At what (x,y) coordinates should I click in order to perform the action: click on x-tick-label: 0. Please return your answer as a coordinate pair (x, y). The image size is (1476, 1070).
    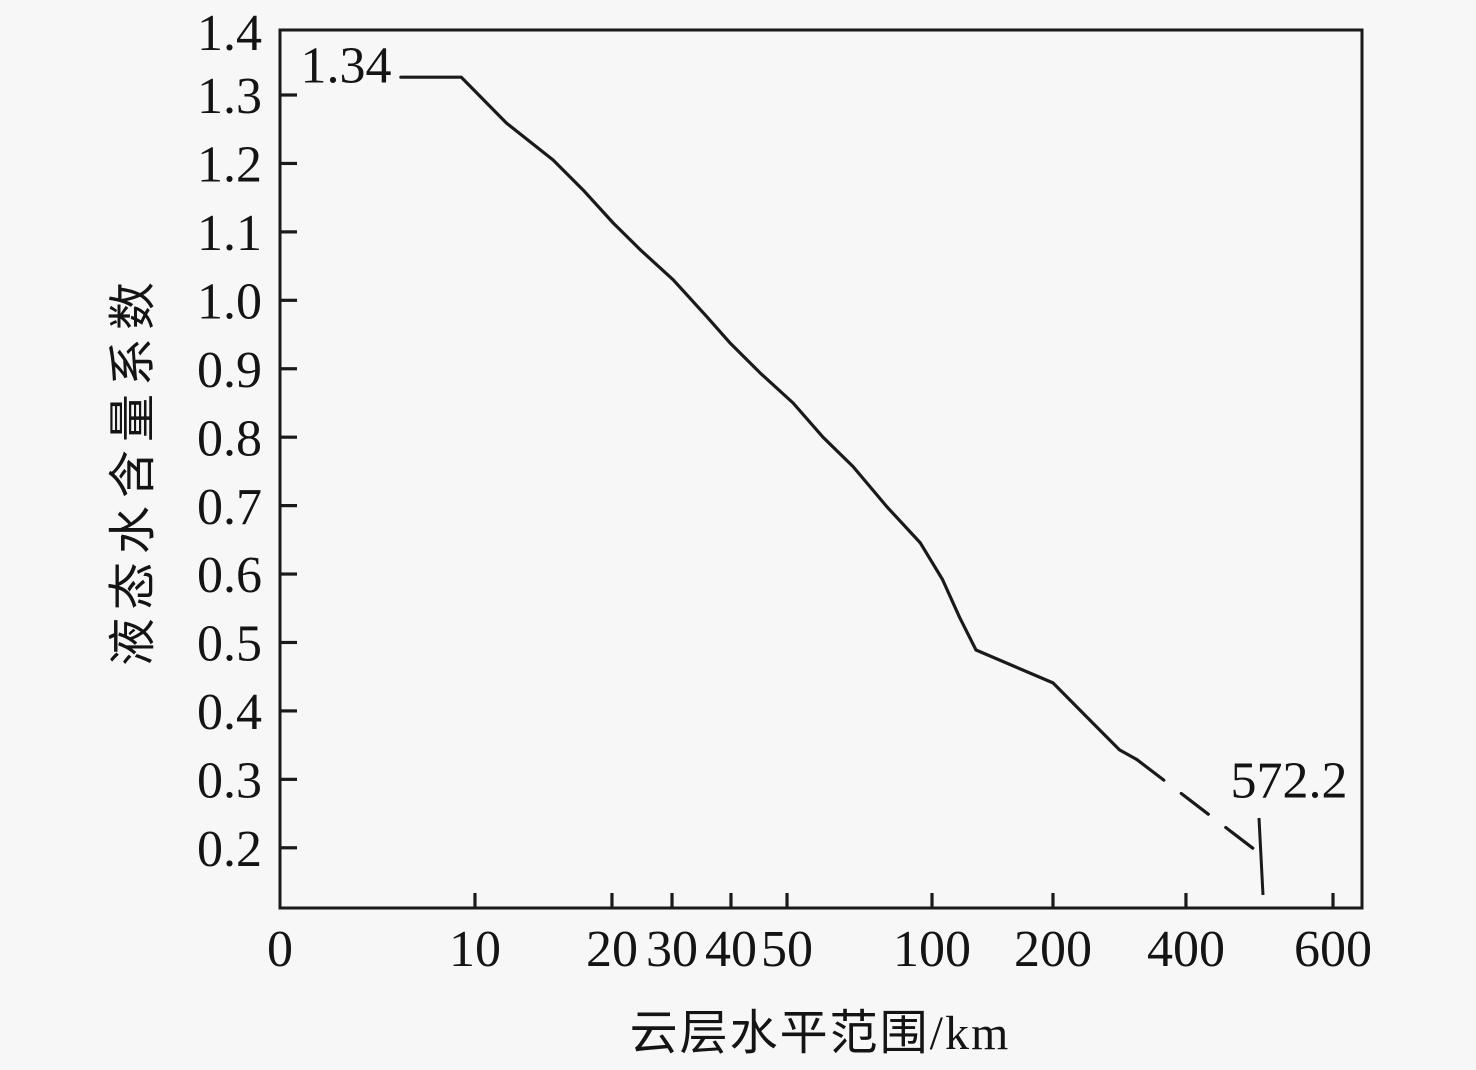
    Looking at the image, I should click on (280, 949).